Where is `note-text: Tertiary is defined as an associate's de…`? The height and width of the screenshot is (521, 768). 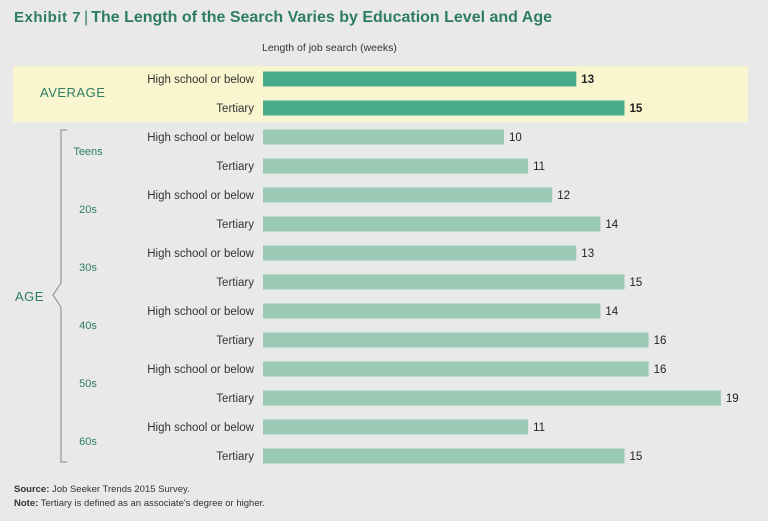
note-text: Tertiary is defined as an associate's de… is located at coordinates (151, 503).